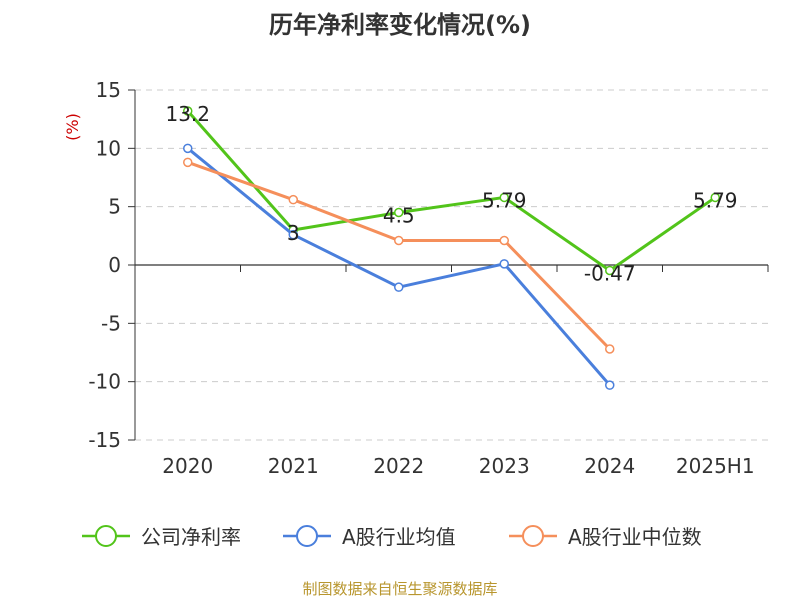 The height and width of the screenshot is (600, 800). I want to click on chart-title: 历年净利率变化情况(%), so click(400, 25).